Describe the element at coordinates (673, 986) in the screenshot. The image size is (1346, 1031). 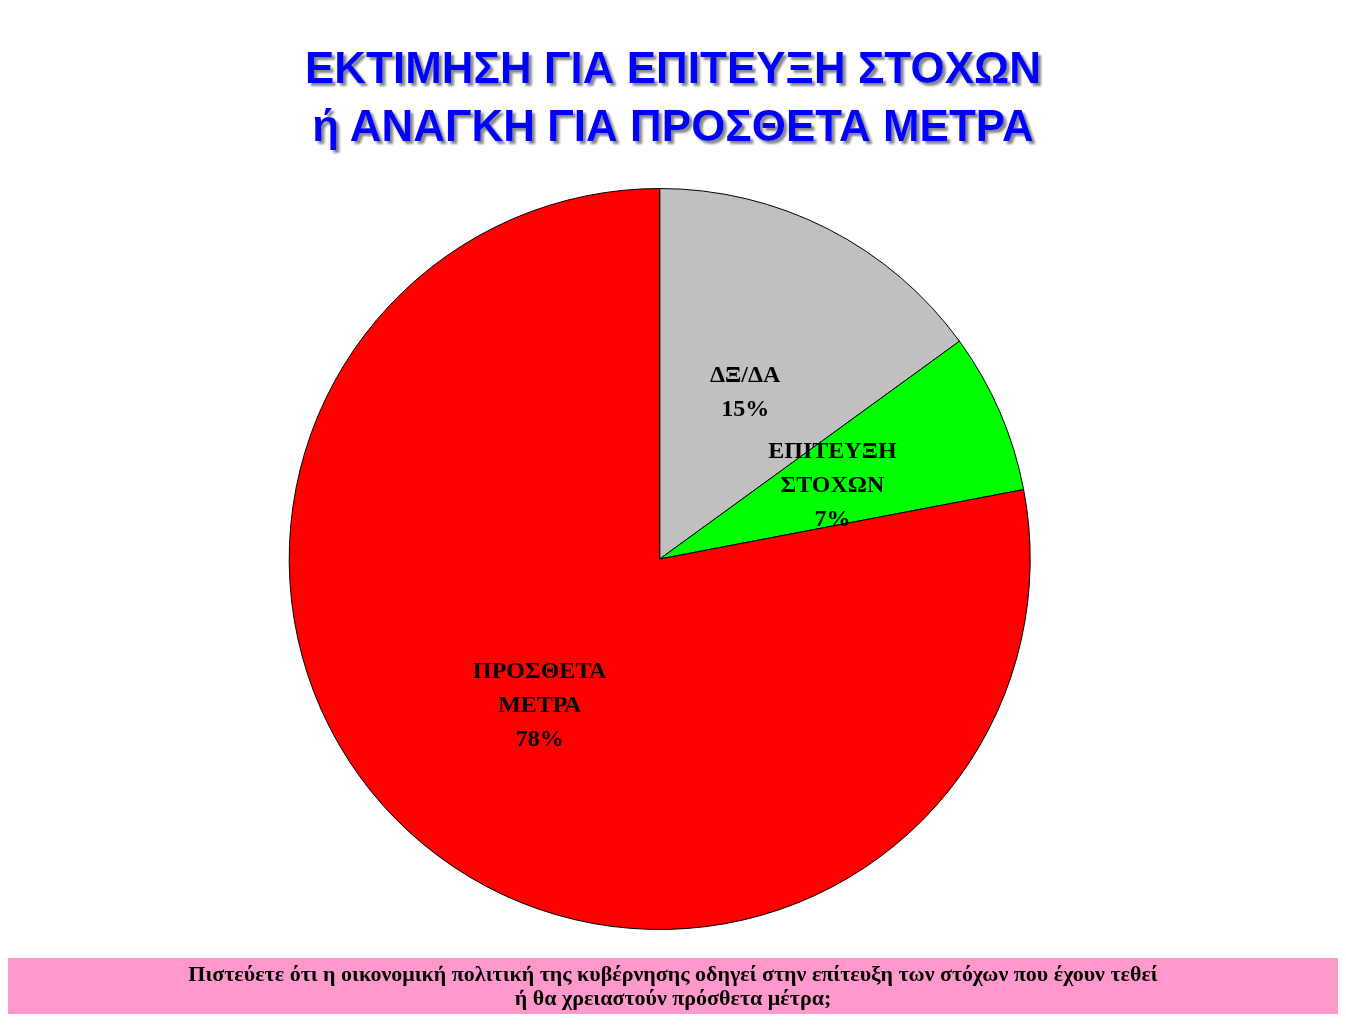
I see `text: Πιστεύετε ότι η οικονομική πολιτική της κυβέρνησης οδηγεί στην επίτευξη των στόχων που έχουν τεθεί ή θα χρειαστούν πρόσθετα μέτρα;` at that location.